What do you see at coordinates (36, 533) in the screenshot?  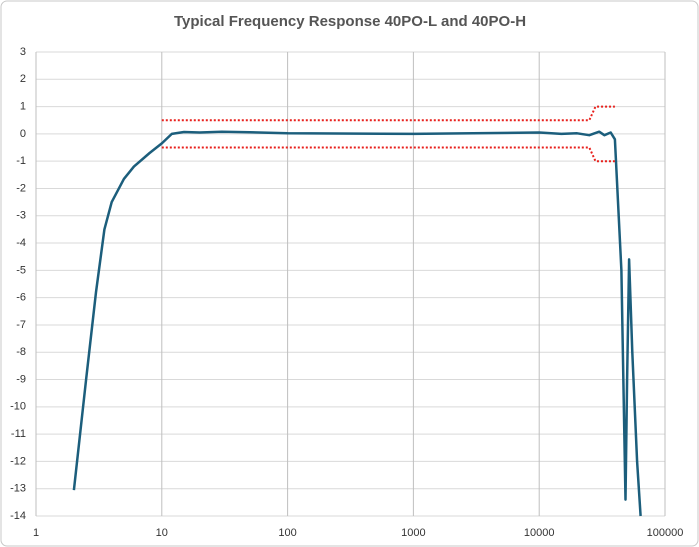 I see `x-tick-label: 1` at bounding box center [36, 533].